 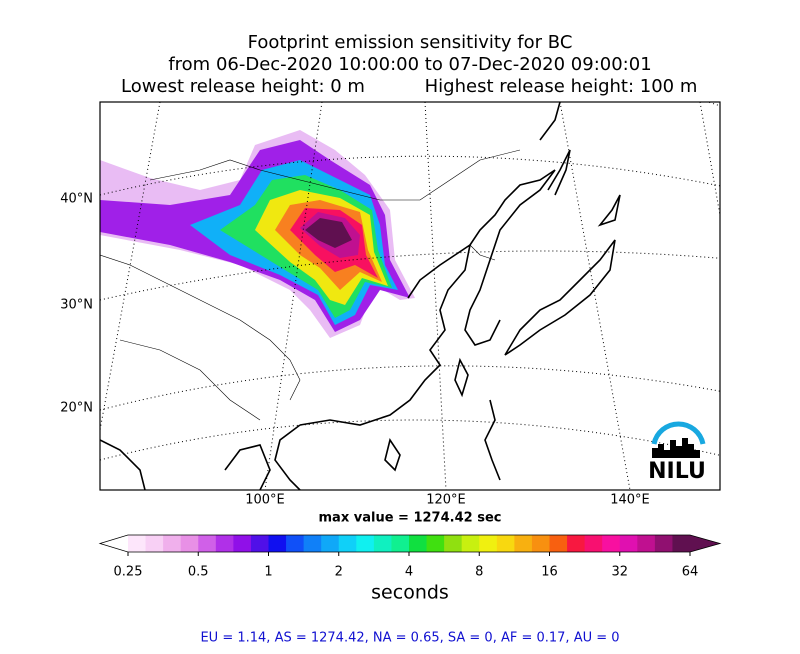 I want to click on colorbar-tick-label: 2, so click(x=339, y=572).